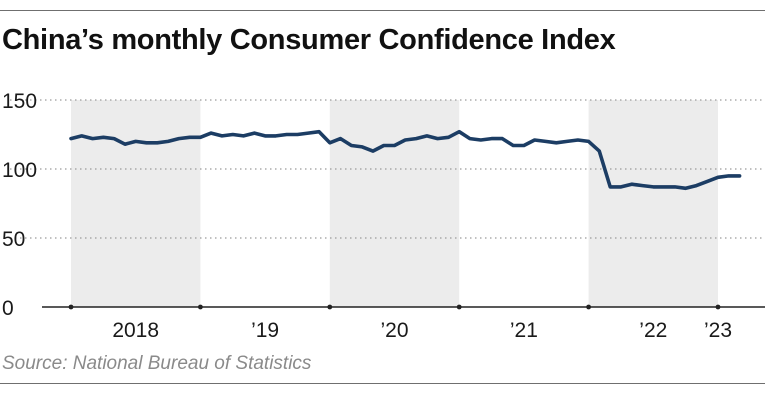 The height and width of the screenshot is (406, 775). What do you see at coordinates (19, 205) in the screenshot?
I see `y-axis-labels: 0 50 100 150` at bounding box center [19, 205].